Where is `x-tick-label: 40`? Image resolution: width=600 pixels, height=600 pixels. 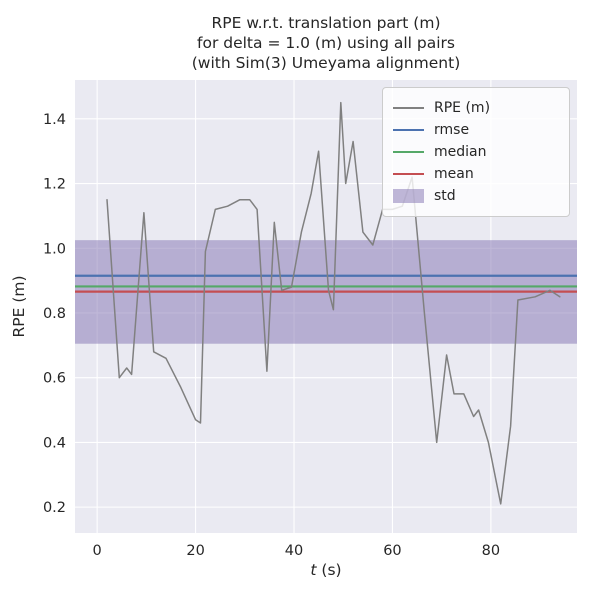
x-tick-label: 40 is located at coordinates (294, 551).